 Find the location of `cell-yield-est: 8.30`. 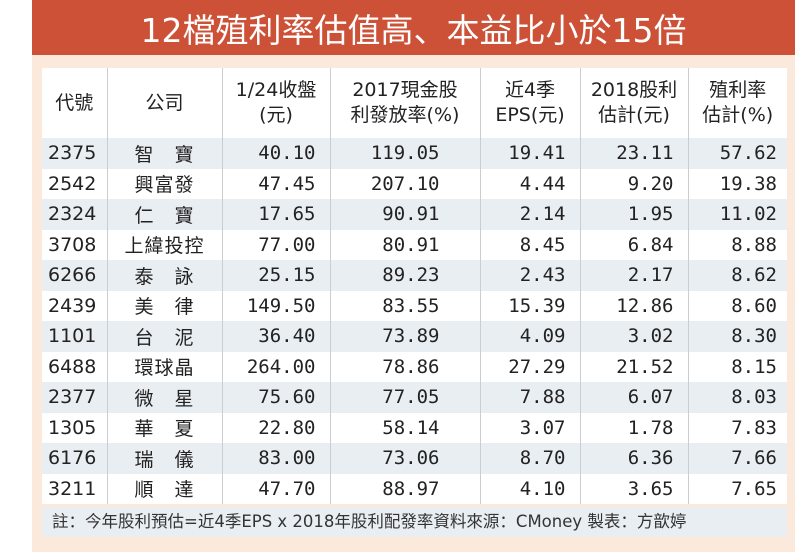

cell-yield-est: 8.30 is located at coordinates (737, 336).